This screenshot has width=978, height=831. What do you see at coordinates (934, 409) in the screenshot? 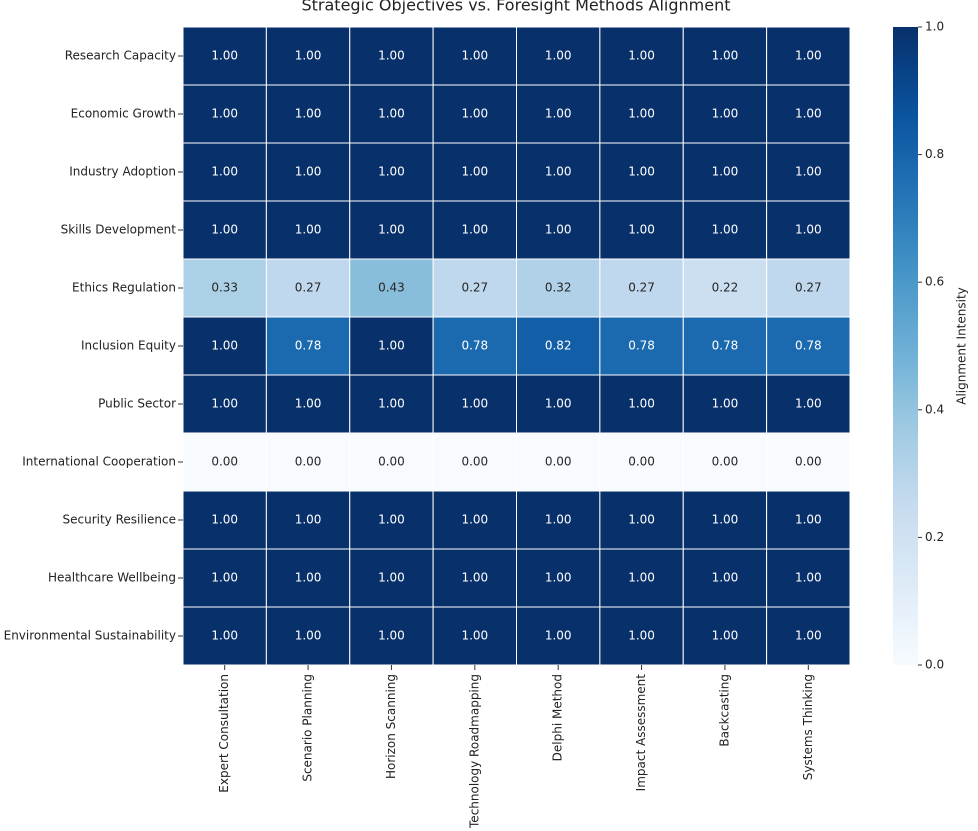
I see `colorbar-tick-label: 0.4` at bounding box center [934, 409].